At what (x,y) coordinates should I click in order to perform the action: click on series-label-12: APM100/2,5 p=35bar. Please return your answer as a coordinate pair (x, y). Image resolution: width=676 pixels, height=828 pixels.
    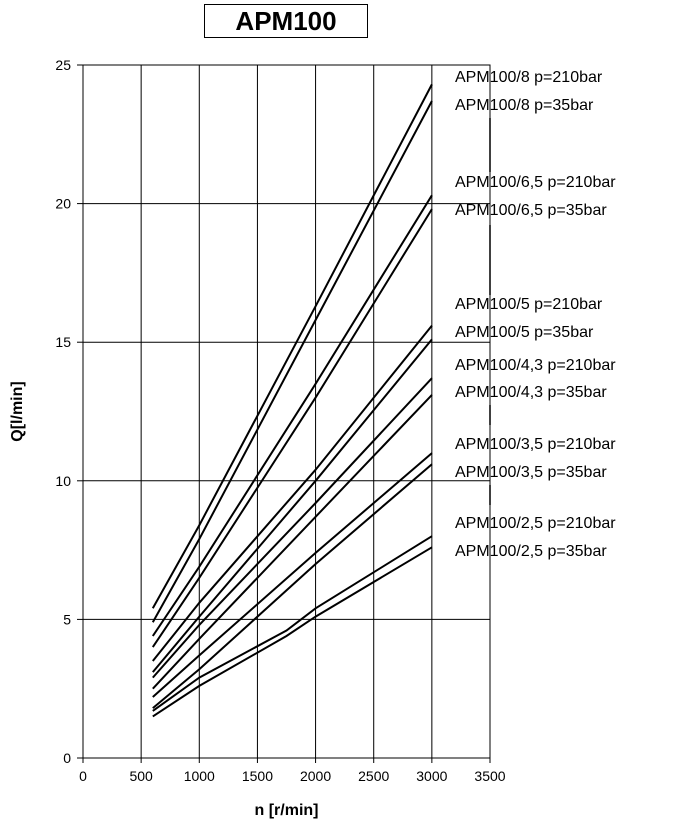
    Looking at the image, I should click on (531, 551).